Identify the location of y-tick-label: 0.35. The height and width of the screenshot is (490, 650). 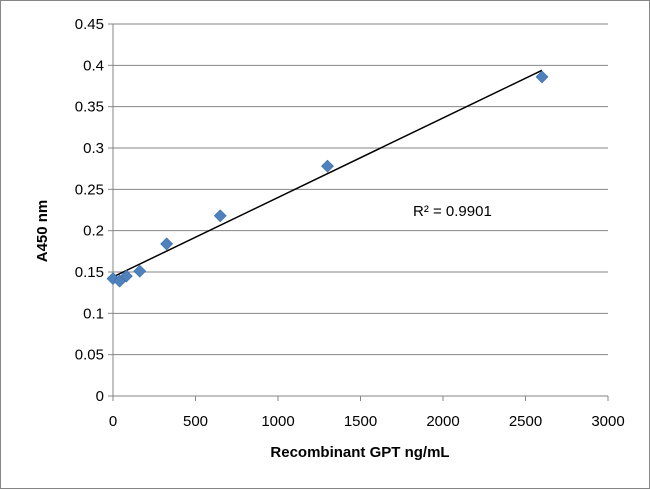
(89, 107).